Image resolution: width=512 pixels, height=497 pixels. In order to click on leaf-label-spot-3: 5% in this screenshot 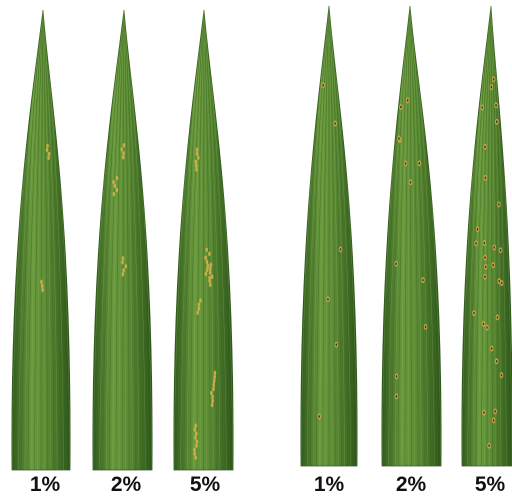, I will do `click(490, 484)`.